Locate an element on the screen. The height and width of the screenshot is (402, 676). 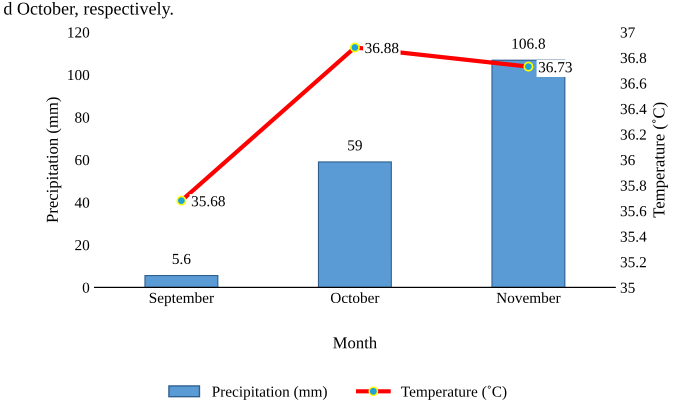
y2-tick-label: 36.2 is located at coordinates (633, 134).